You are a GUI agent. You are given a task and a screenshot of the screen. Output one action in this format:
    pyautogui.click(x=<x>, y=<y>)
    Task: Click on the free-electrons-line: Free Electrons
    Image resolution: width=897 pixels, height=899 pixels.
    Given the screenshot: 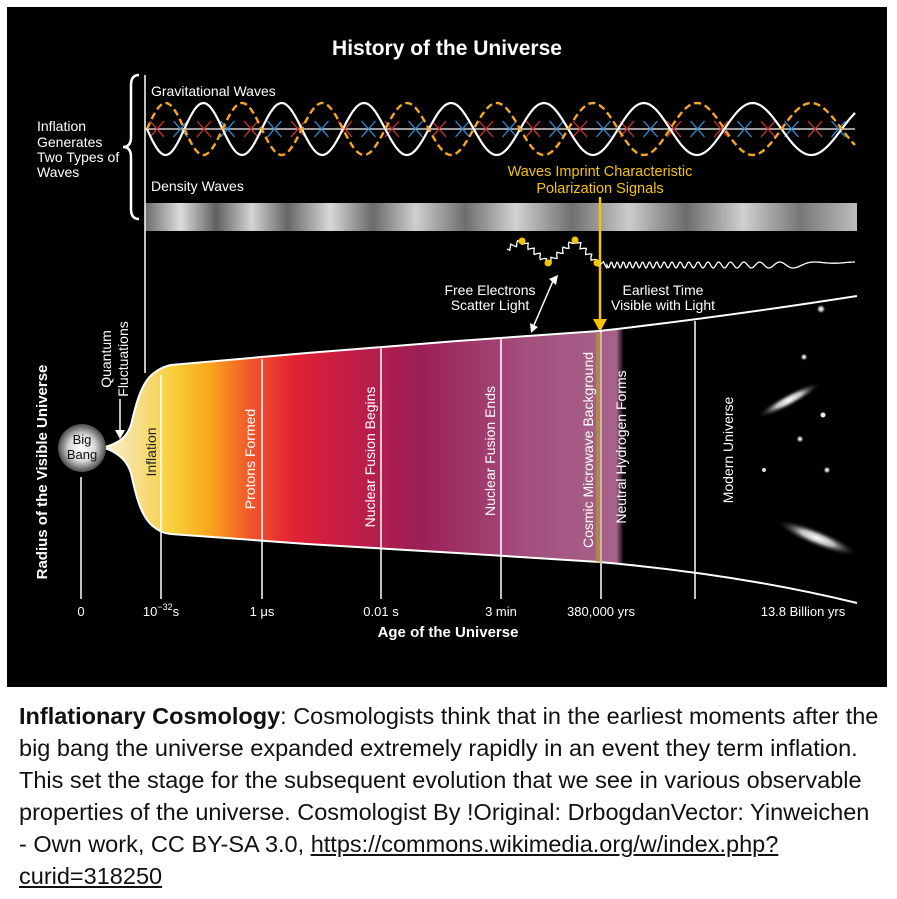 What is the action you would take?
    pyautogui.click(x=489, y=290)
    